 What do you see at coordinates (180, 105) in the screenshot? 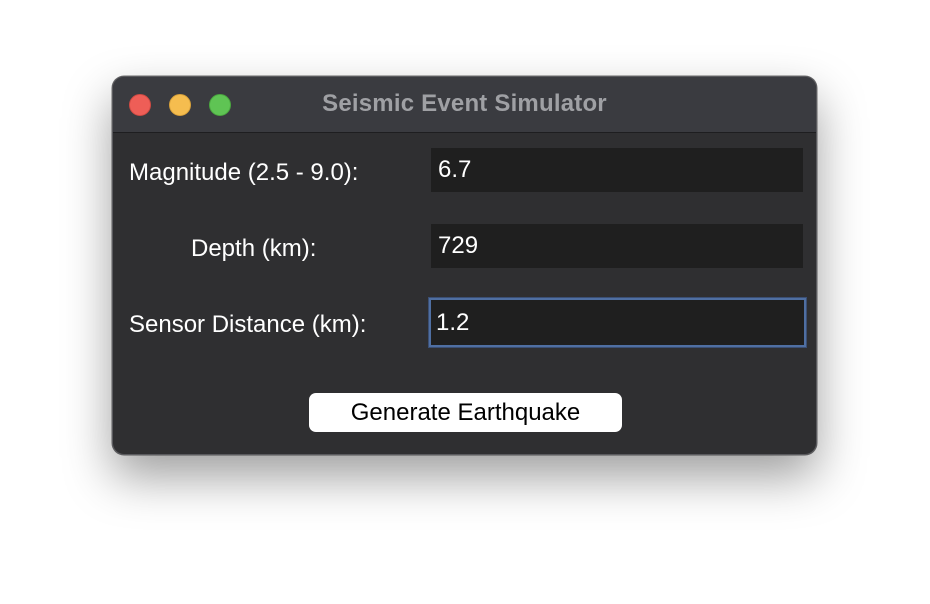
I see `minimize-window-button` at bounding box center [180, 105].